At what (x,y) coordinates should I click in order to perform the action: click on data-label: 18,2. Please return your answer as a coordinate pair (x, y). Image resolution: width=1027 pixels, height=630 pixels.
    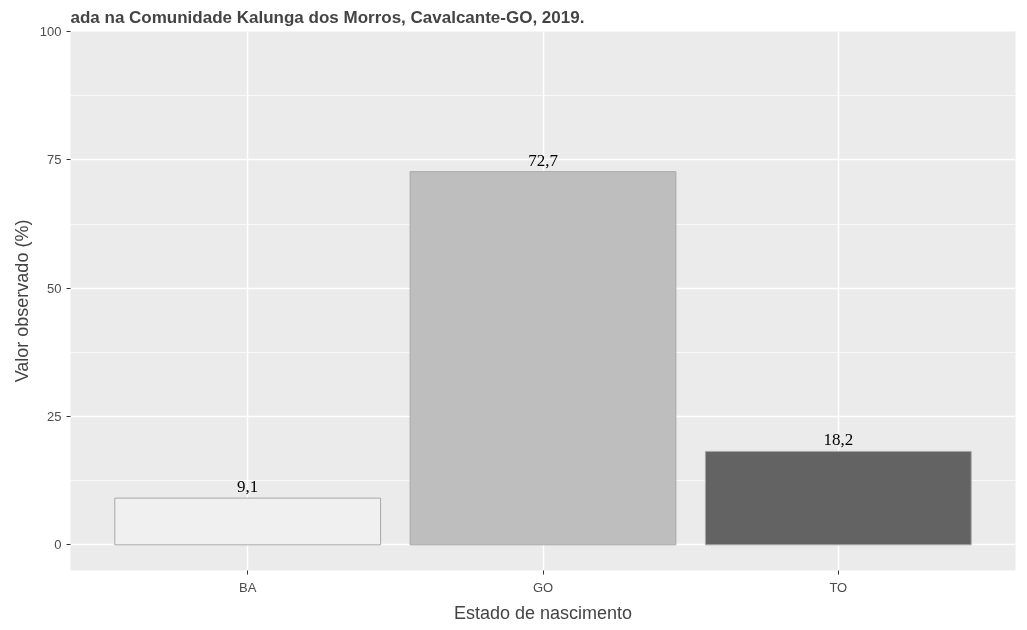
    Looking at the image, I should click on (838, 440).